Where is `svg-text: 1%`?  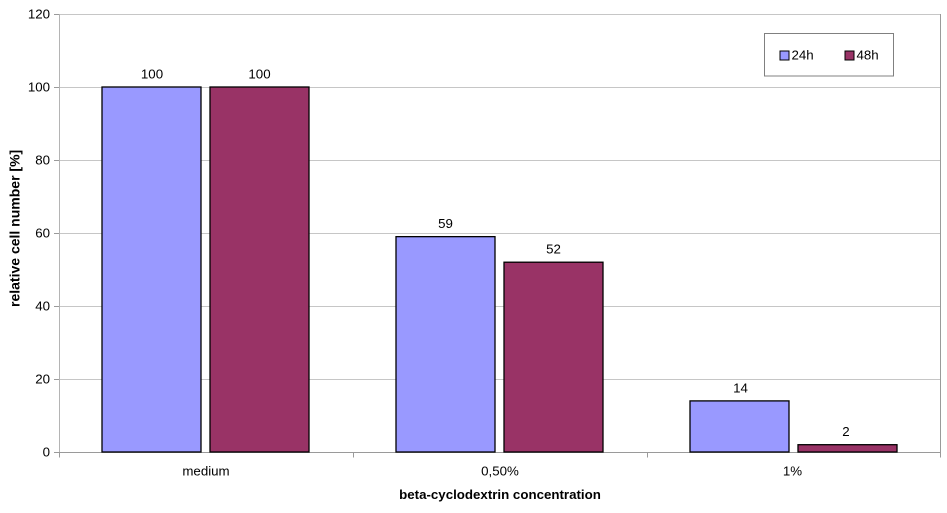 svg-text: 1% is located at coordinates (792, 471).